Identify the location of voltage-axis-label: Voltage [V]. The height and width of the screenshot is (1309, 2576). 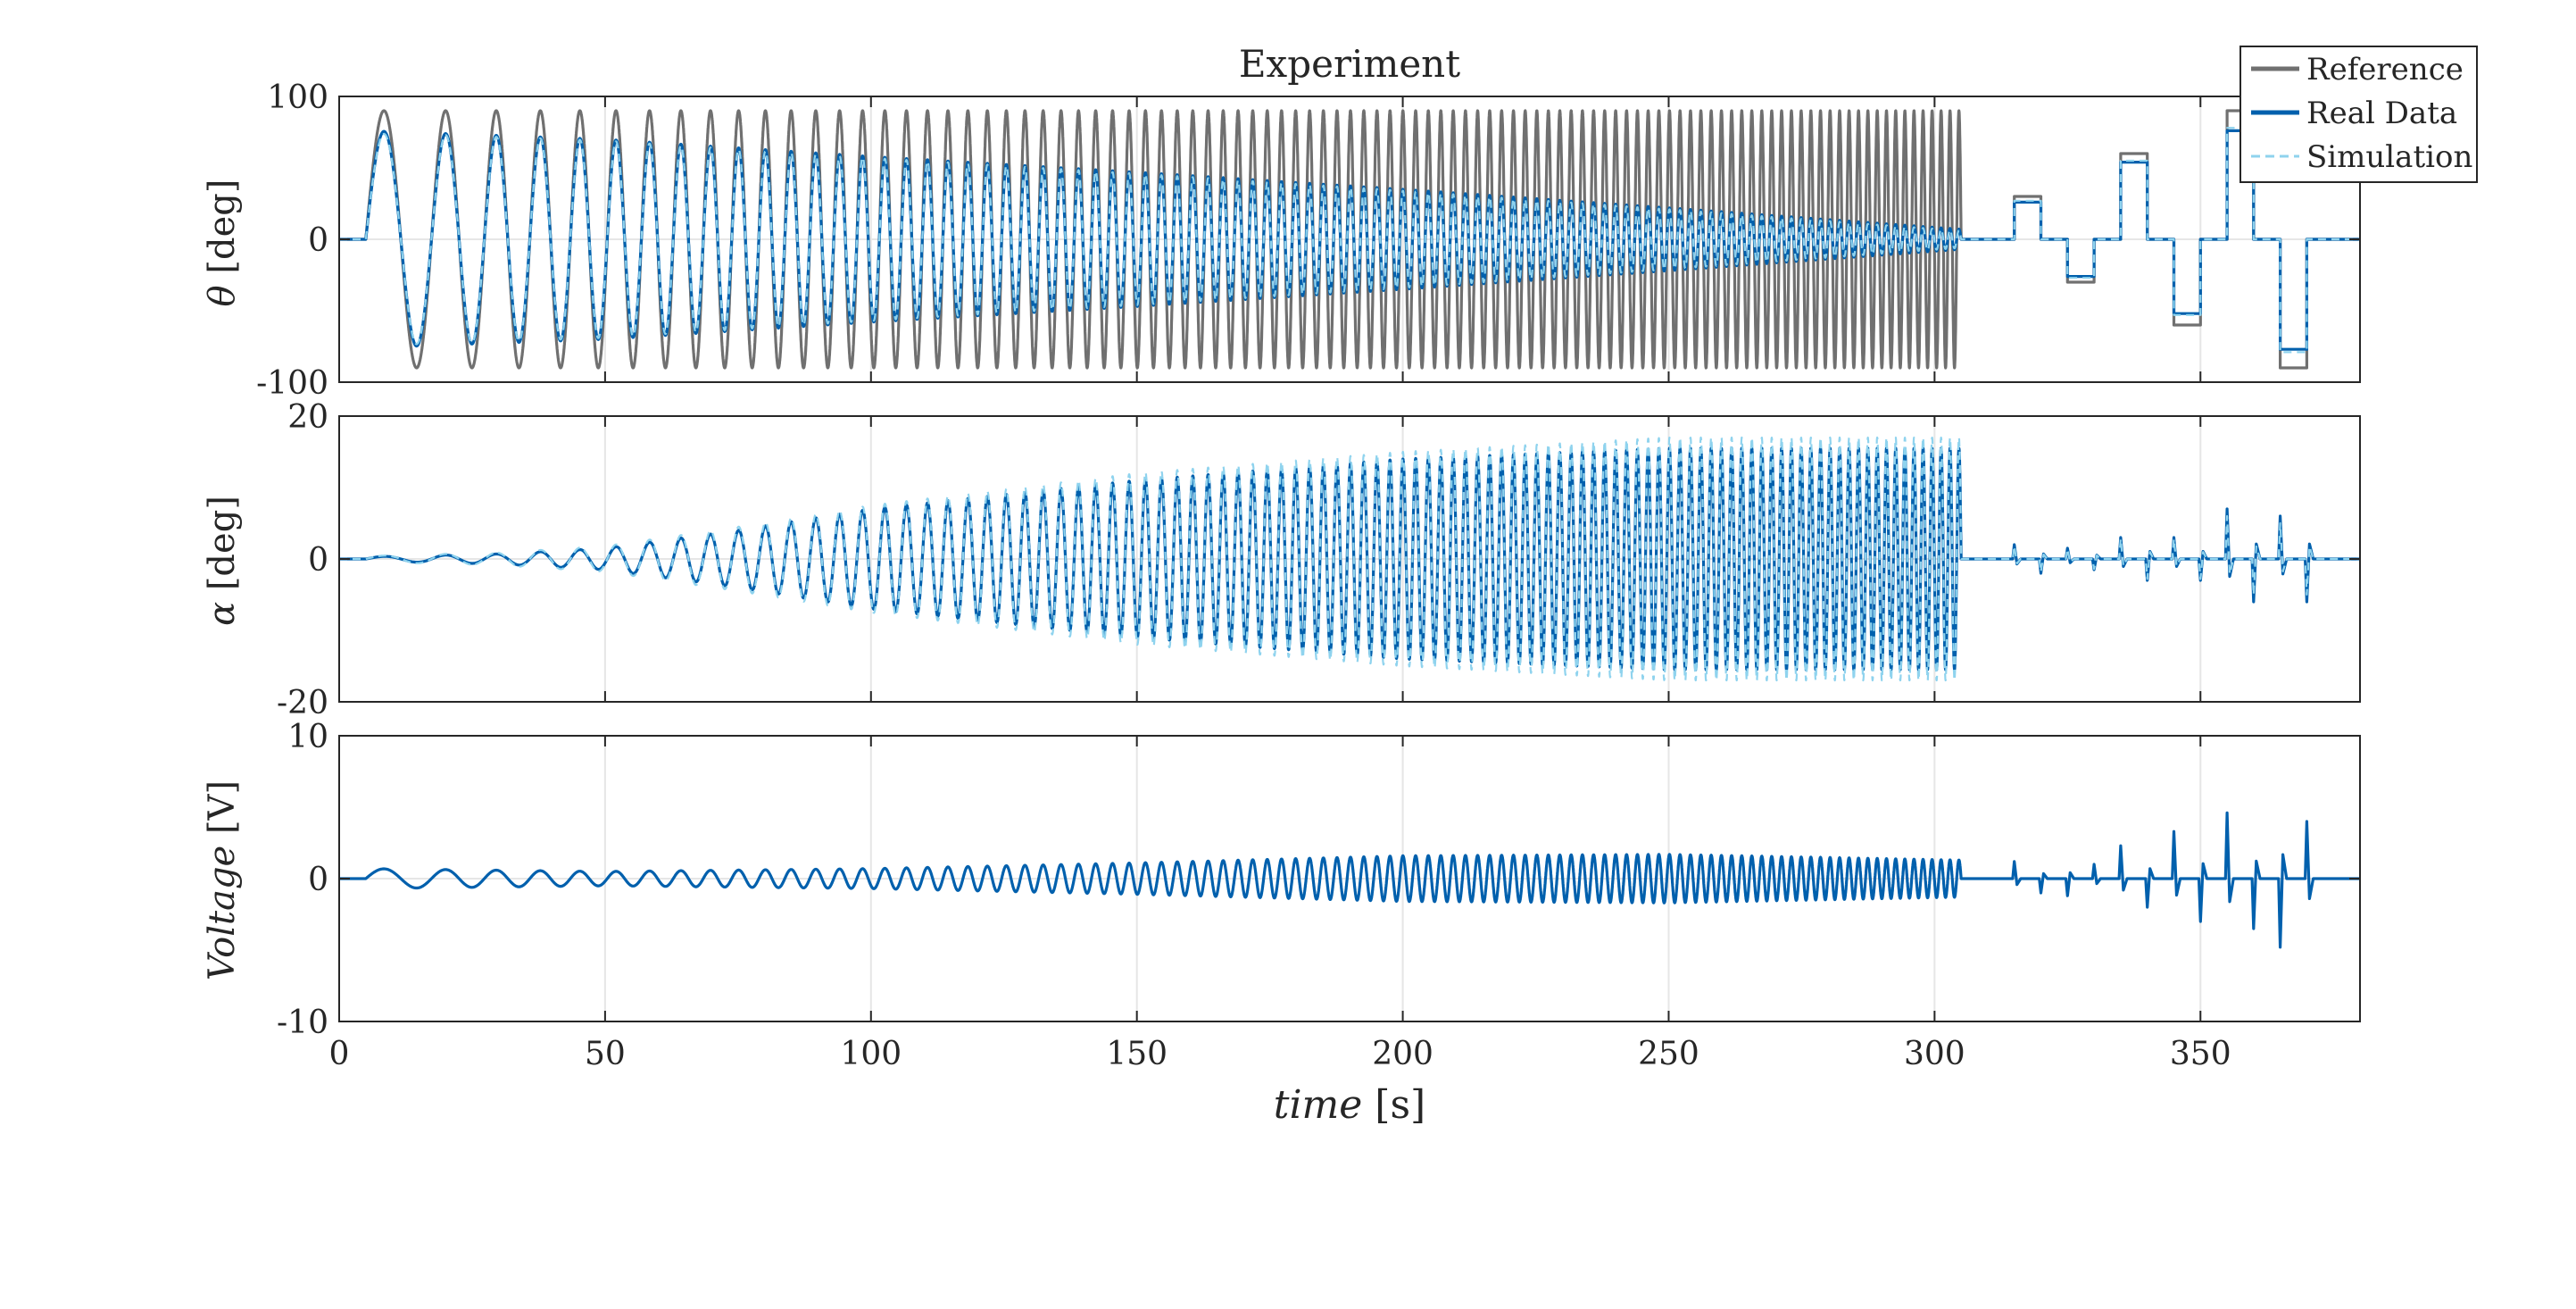
(223, 880).